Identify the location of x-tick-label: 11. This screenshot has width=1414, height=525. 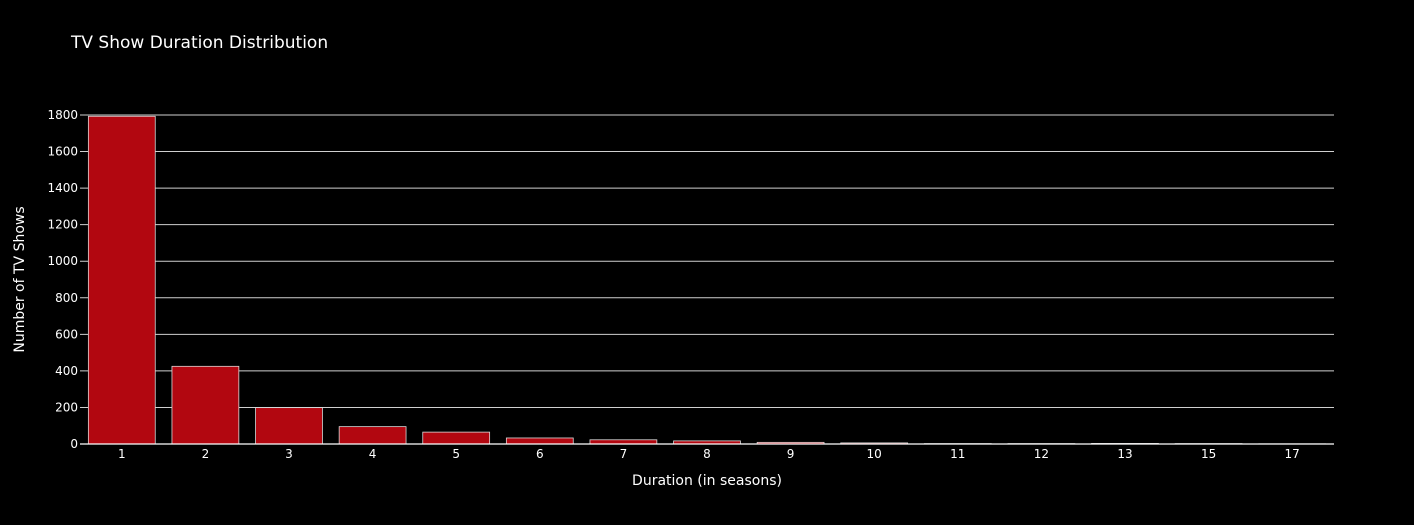
(957, 454).